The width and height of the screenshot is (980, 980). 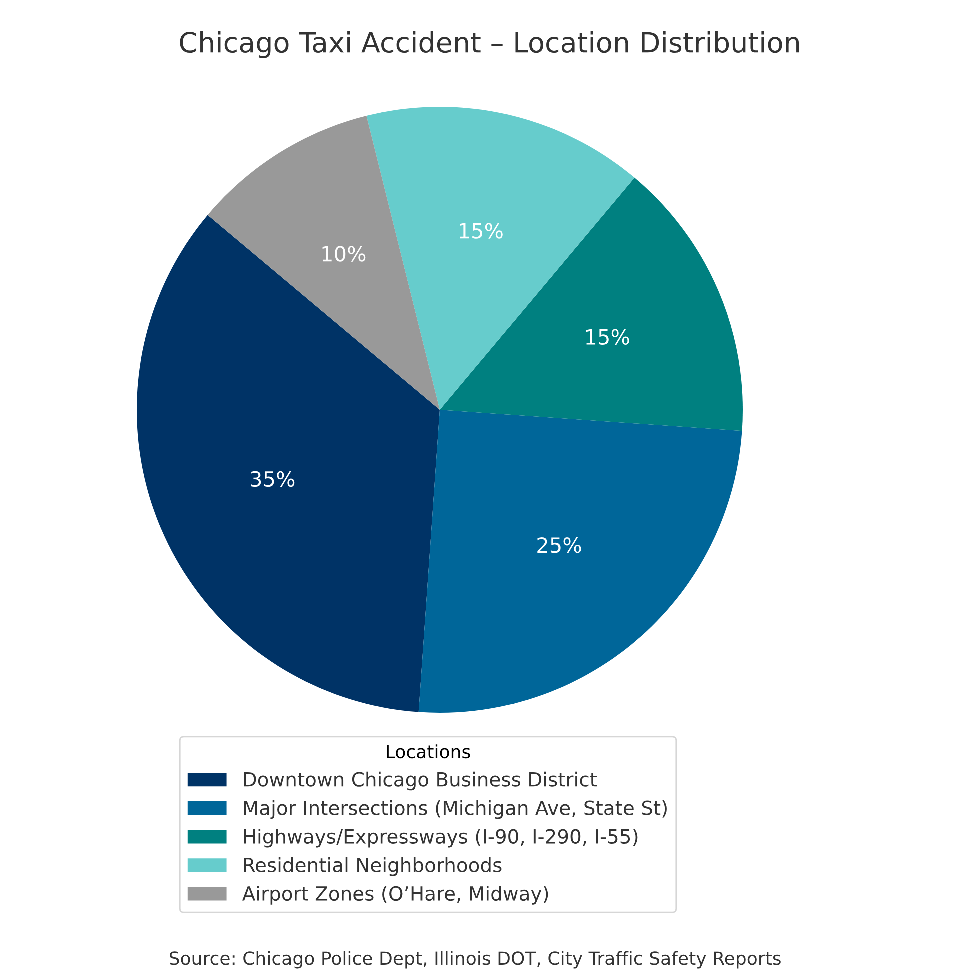 I want to click on legend-label: Highways/Expressways (I-90, I-290, I-55), so click(x=441, y=838).